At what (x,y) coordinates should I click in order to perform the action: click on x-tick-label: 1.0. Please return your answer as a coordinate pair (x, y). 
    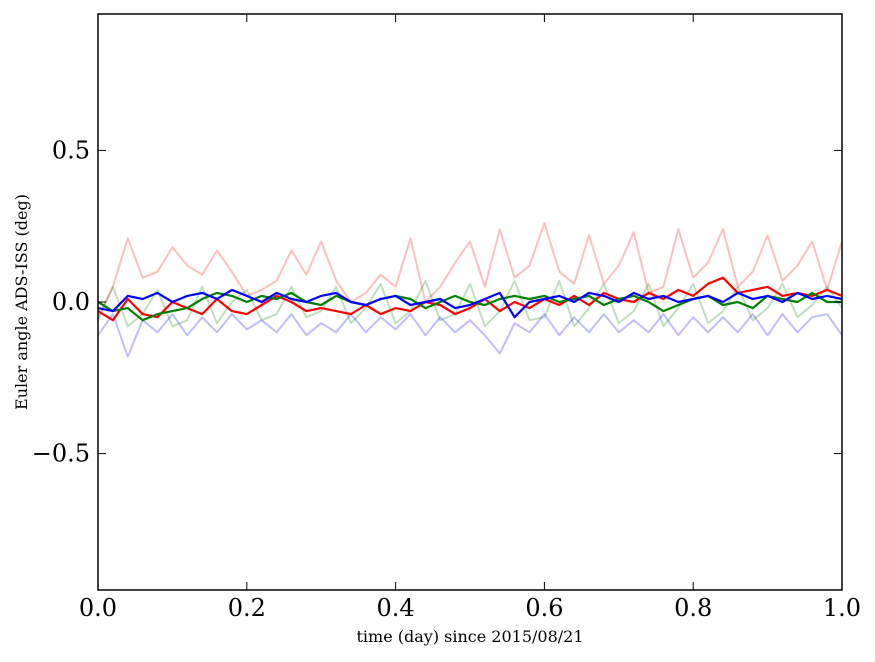
    Looking at the image, I should click on (842, 608).